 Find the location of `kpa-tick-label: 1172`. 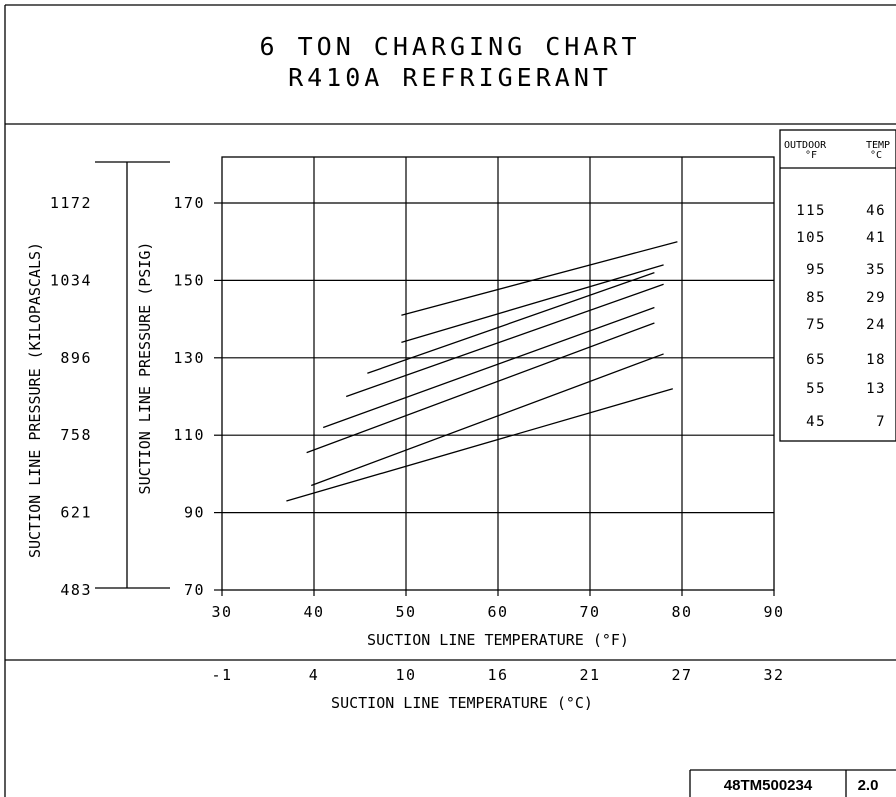

kpa-tick-label: 1172 is located at coordinates (71, 203).